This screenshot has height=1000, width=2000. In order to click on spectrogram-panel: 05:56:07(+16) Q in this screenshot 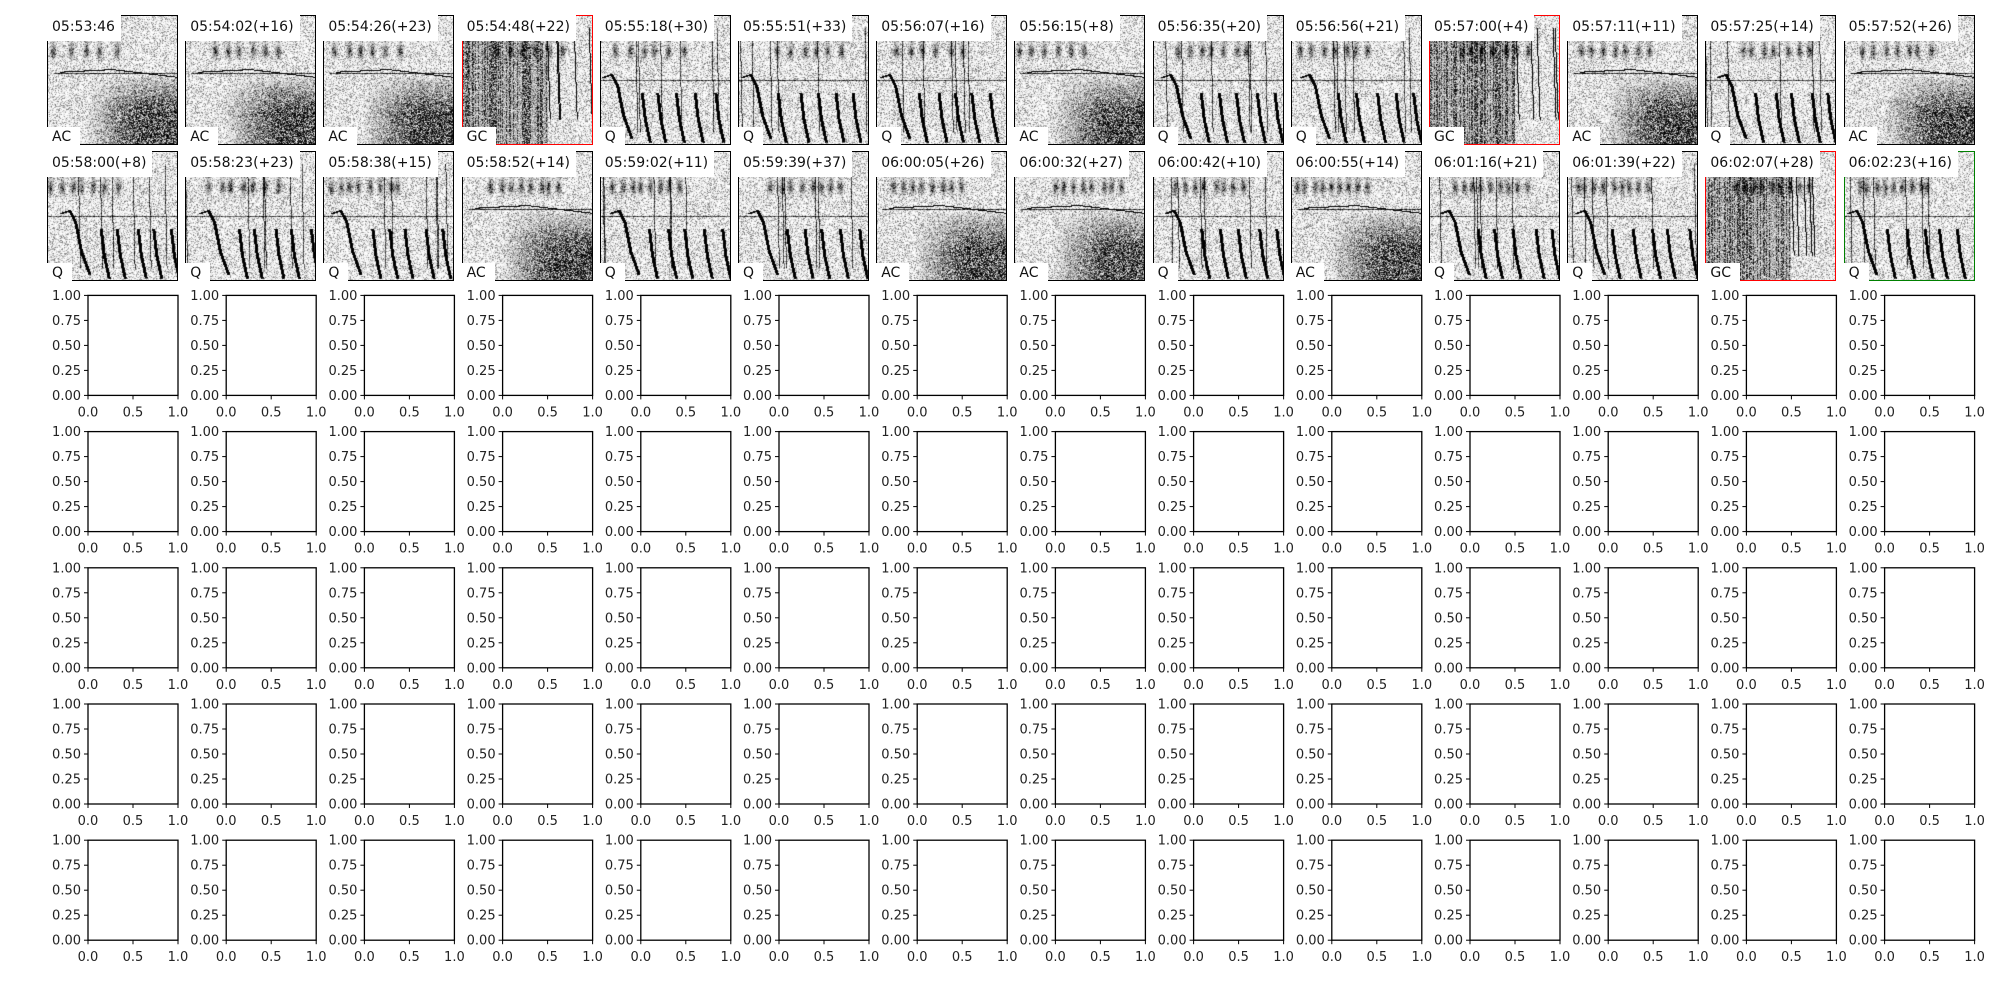, I will do `click(942, 80)`.